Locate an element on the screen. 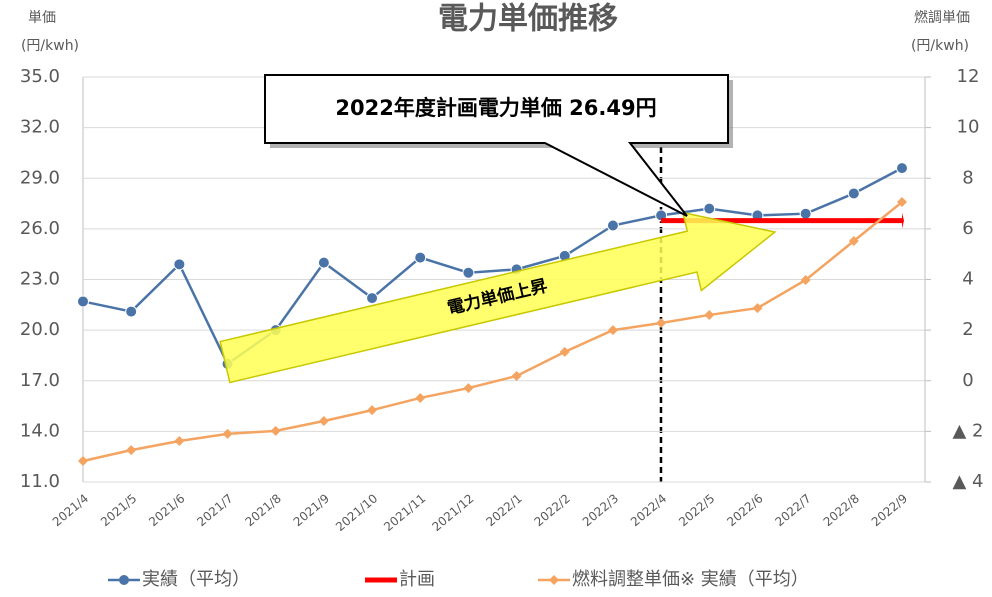  x-tick-label: 2021/6 is located at coordinates (166, 510).